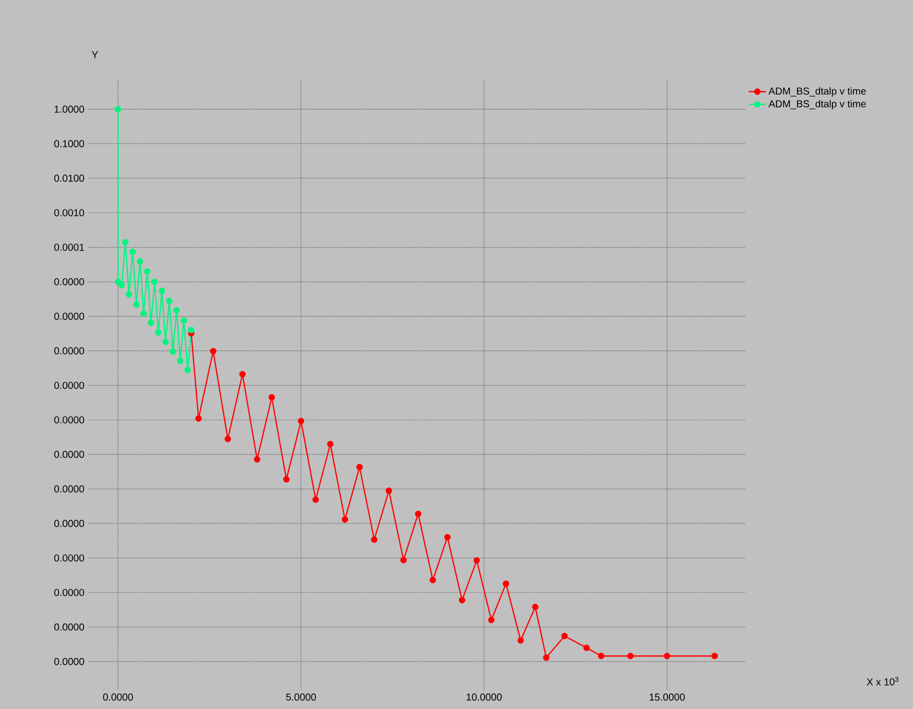  What do you see at coordinates (301, 697) in the screenshot?
I see `x-tick-label: 5.0000` at bounding box center [301, 697].